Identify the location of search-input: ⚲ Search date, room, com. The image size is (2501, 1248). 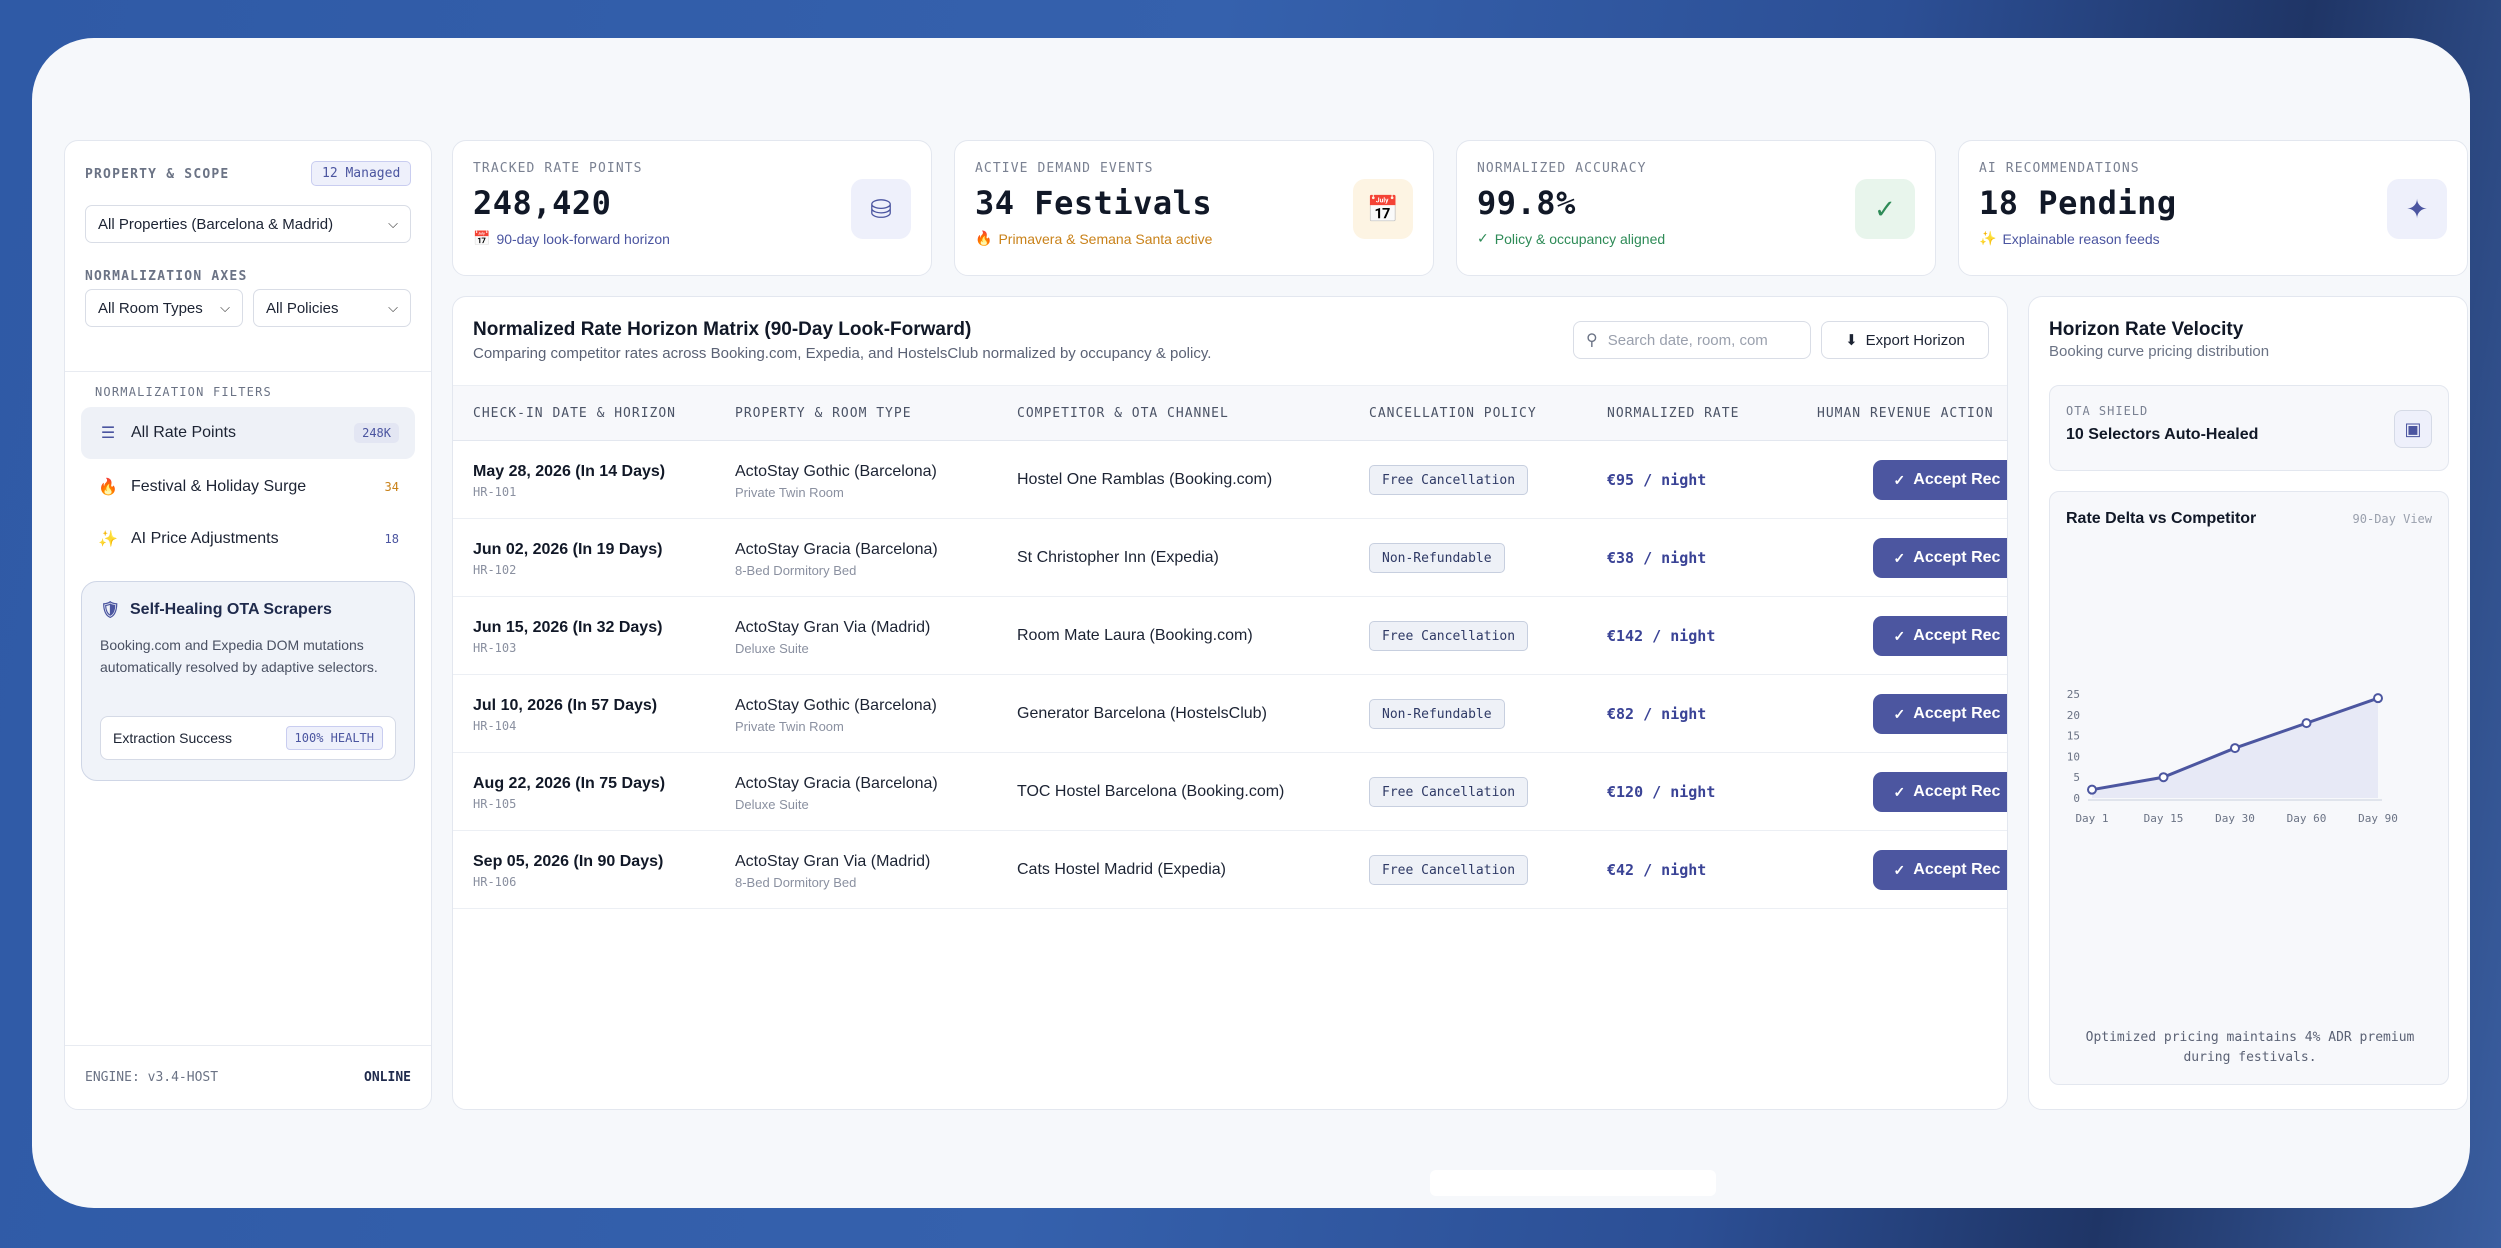
(1692, 340).